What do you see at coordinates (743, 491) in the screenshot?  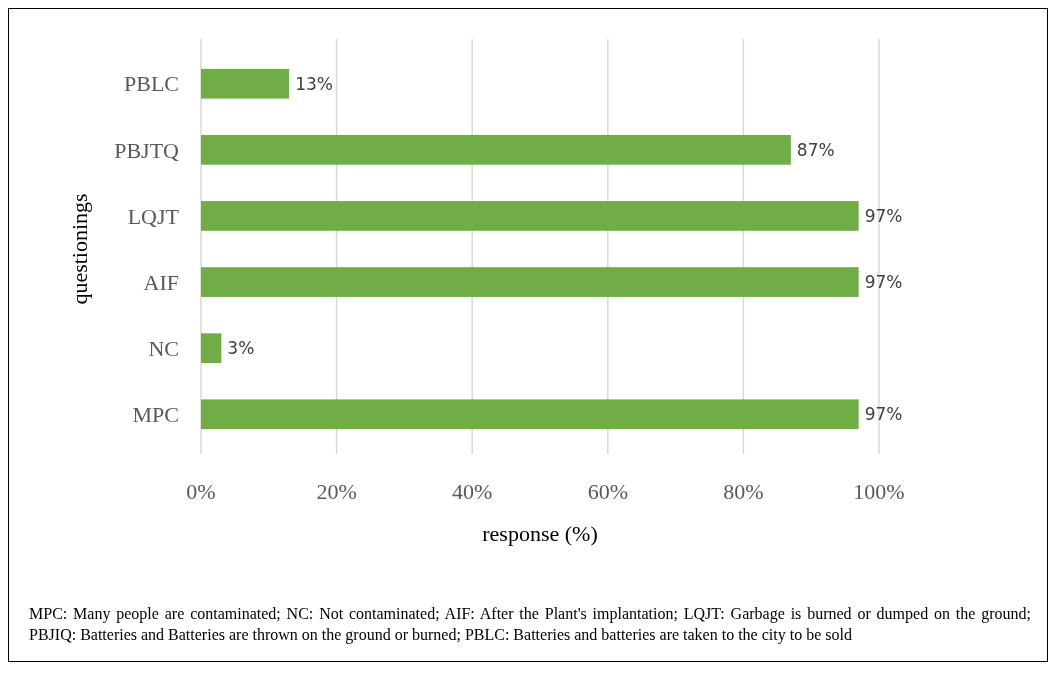 I see `x-tick-label: 80%` at bounding box center [743, 491].